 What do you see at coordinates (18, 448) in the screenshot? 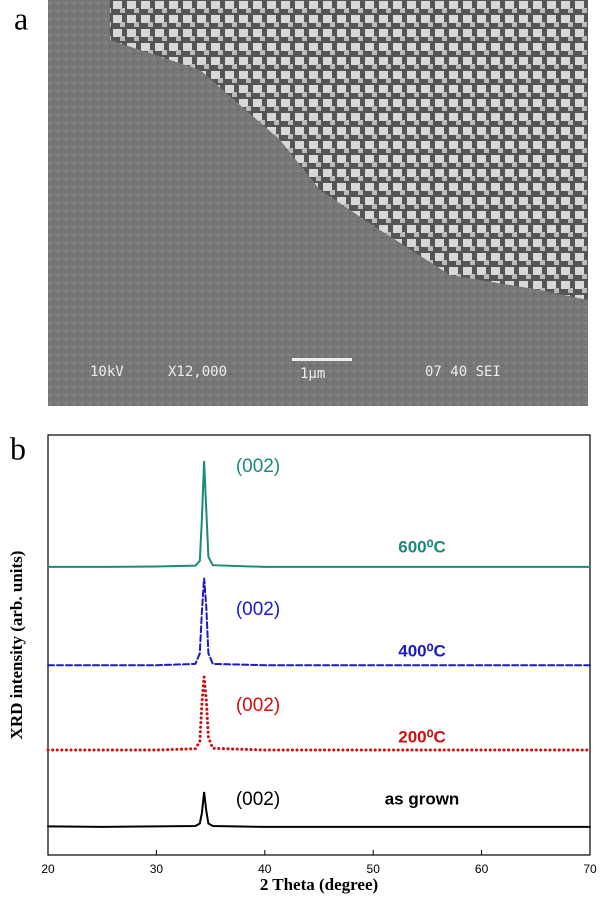
I see `panel-label: b` at bounding box center [18, 448].